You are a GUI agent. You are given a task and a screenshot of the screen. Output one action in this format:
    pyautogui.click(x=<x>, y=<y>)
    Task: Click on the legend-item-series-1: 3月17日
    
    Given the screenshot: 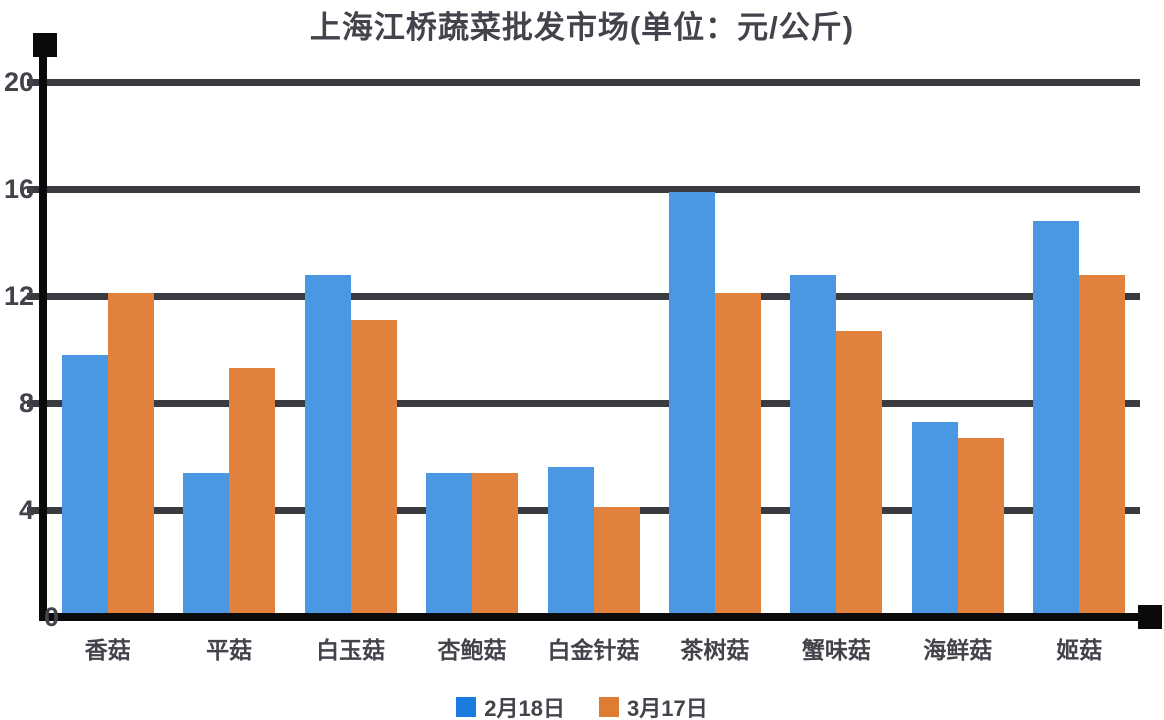 What is the action you would take?
    pyautogui.click(x=653, y=705)
    